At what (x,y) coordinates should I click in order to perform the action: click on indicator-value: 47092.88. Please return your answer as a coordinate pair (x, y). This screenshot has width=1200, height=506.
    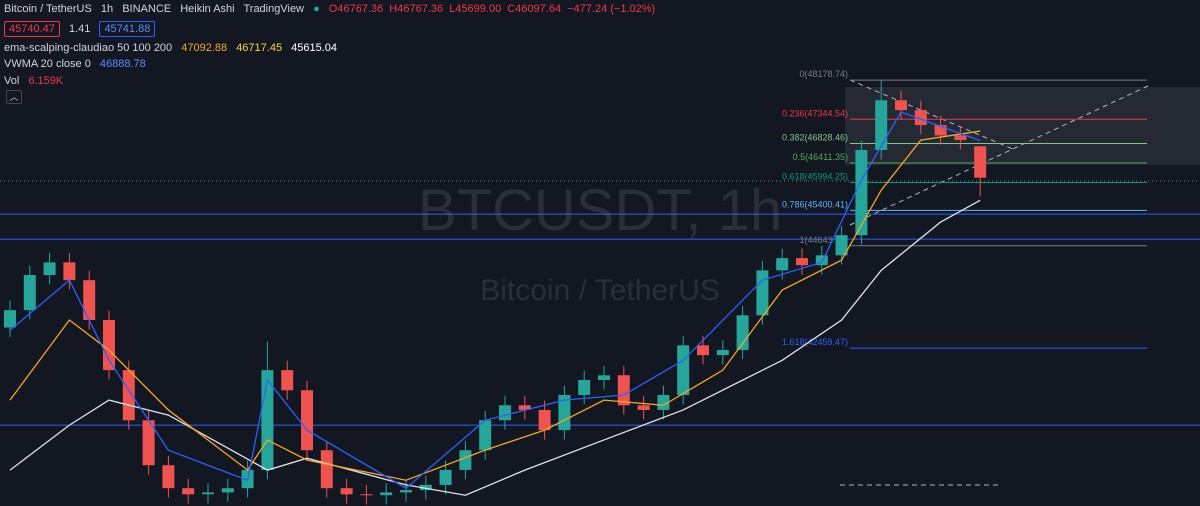
    Looking at the image, I should click on (204, 48).